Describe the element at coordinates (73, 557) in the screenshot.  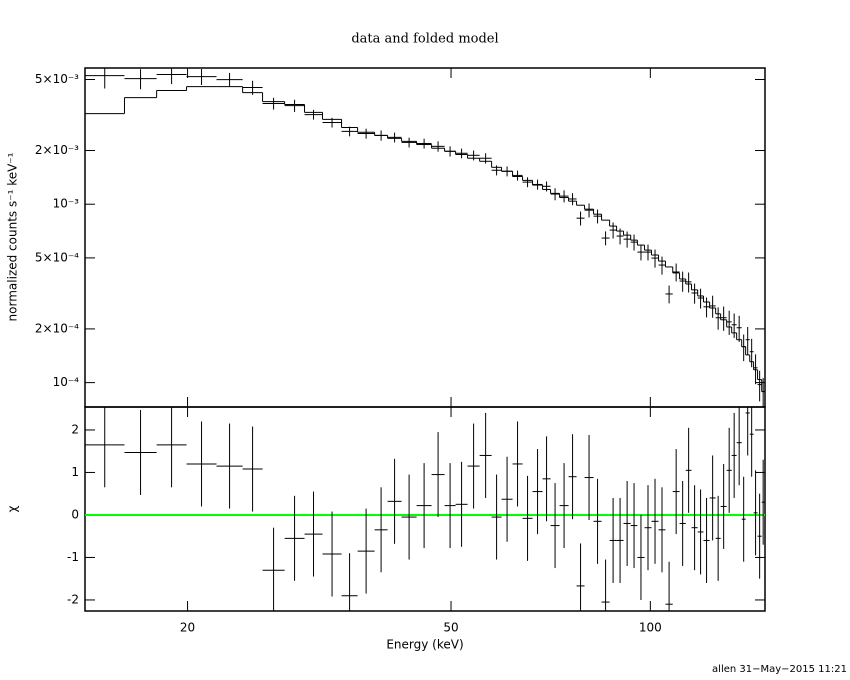
I see `y-tick-label: -1` at that location.